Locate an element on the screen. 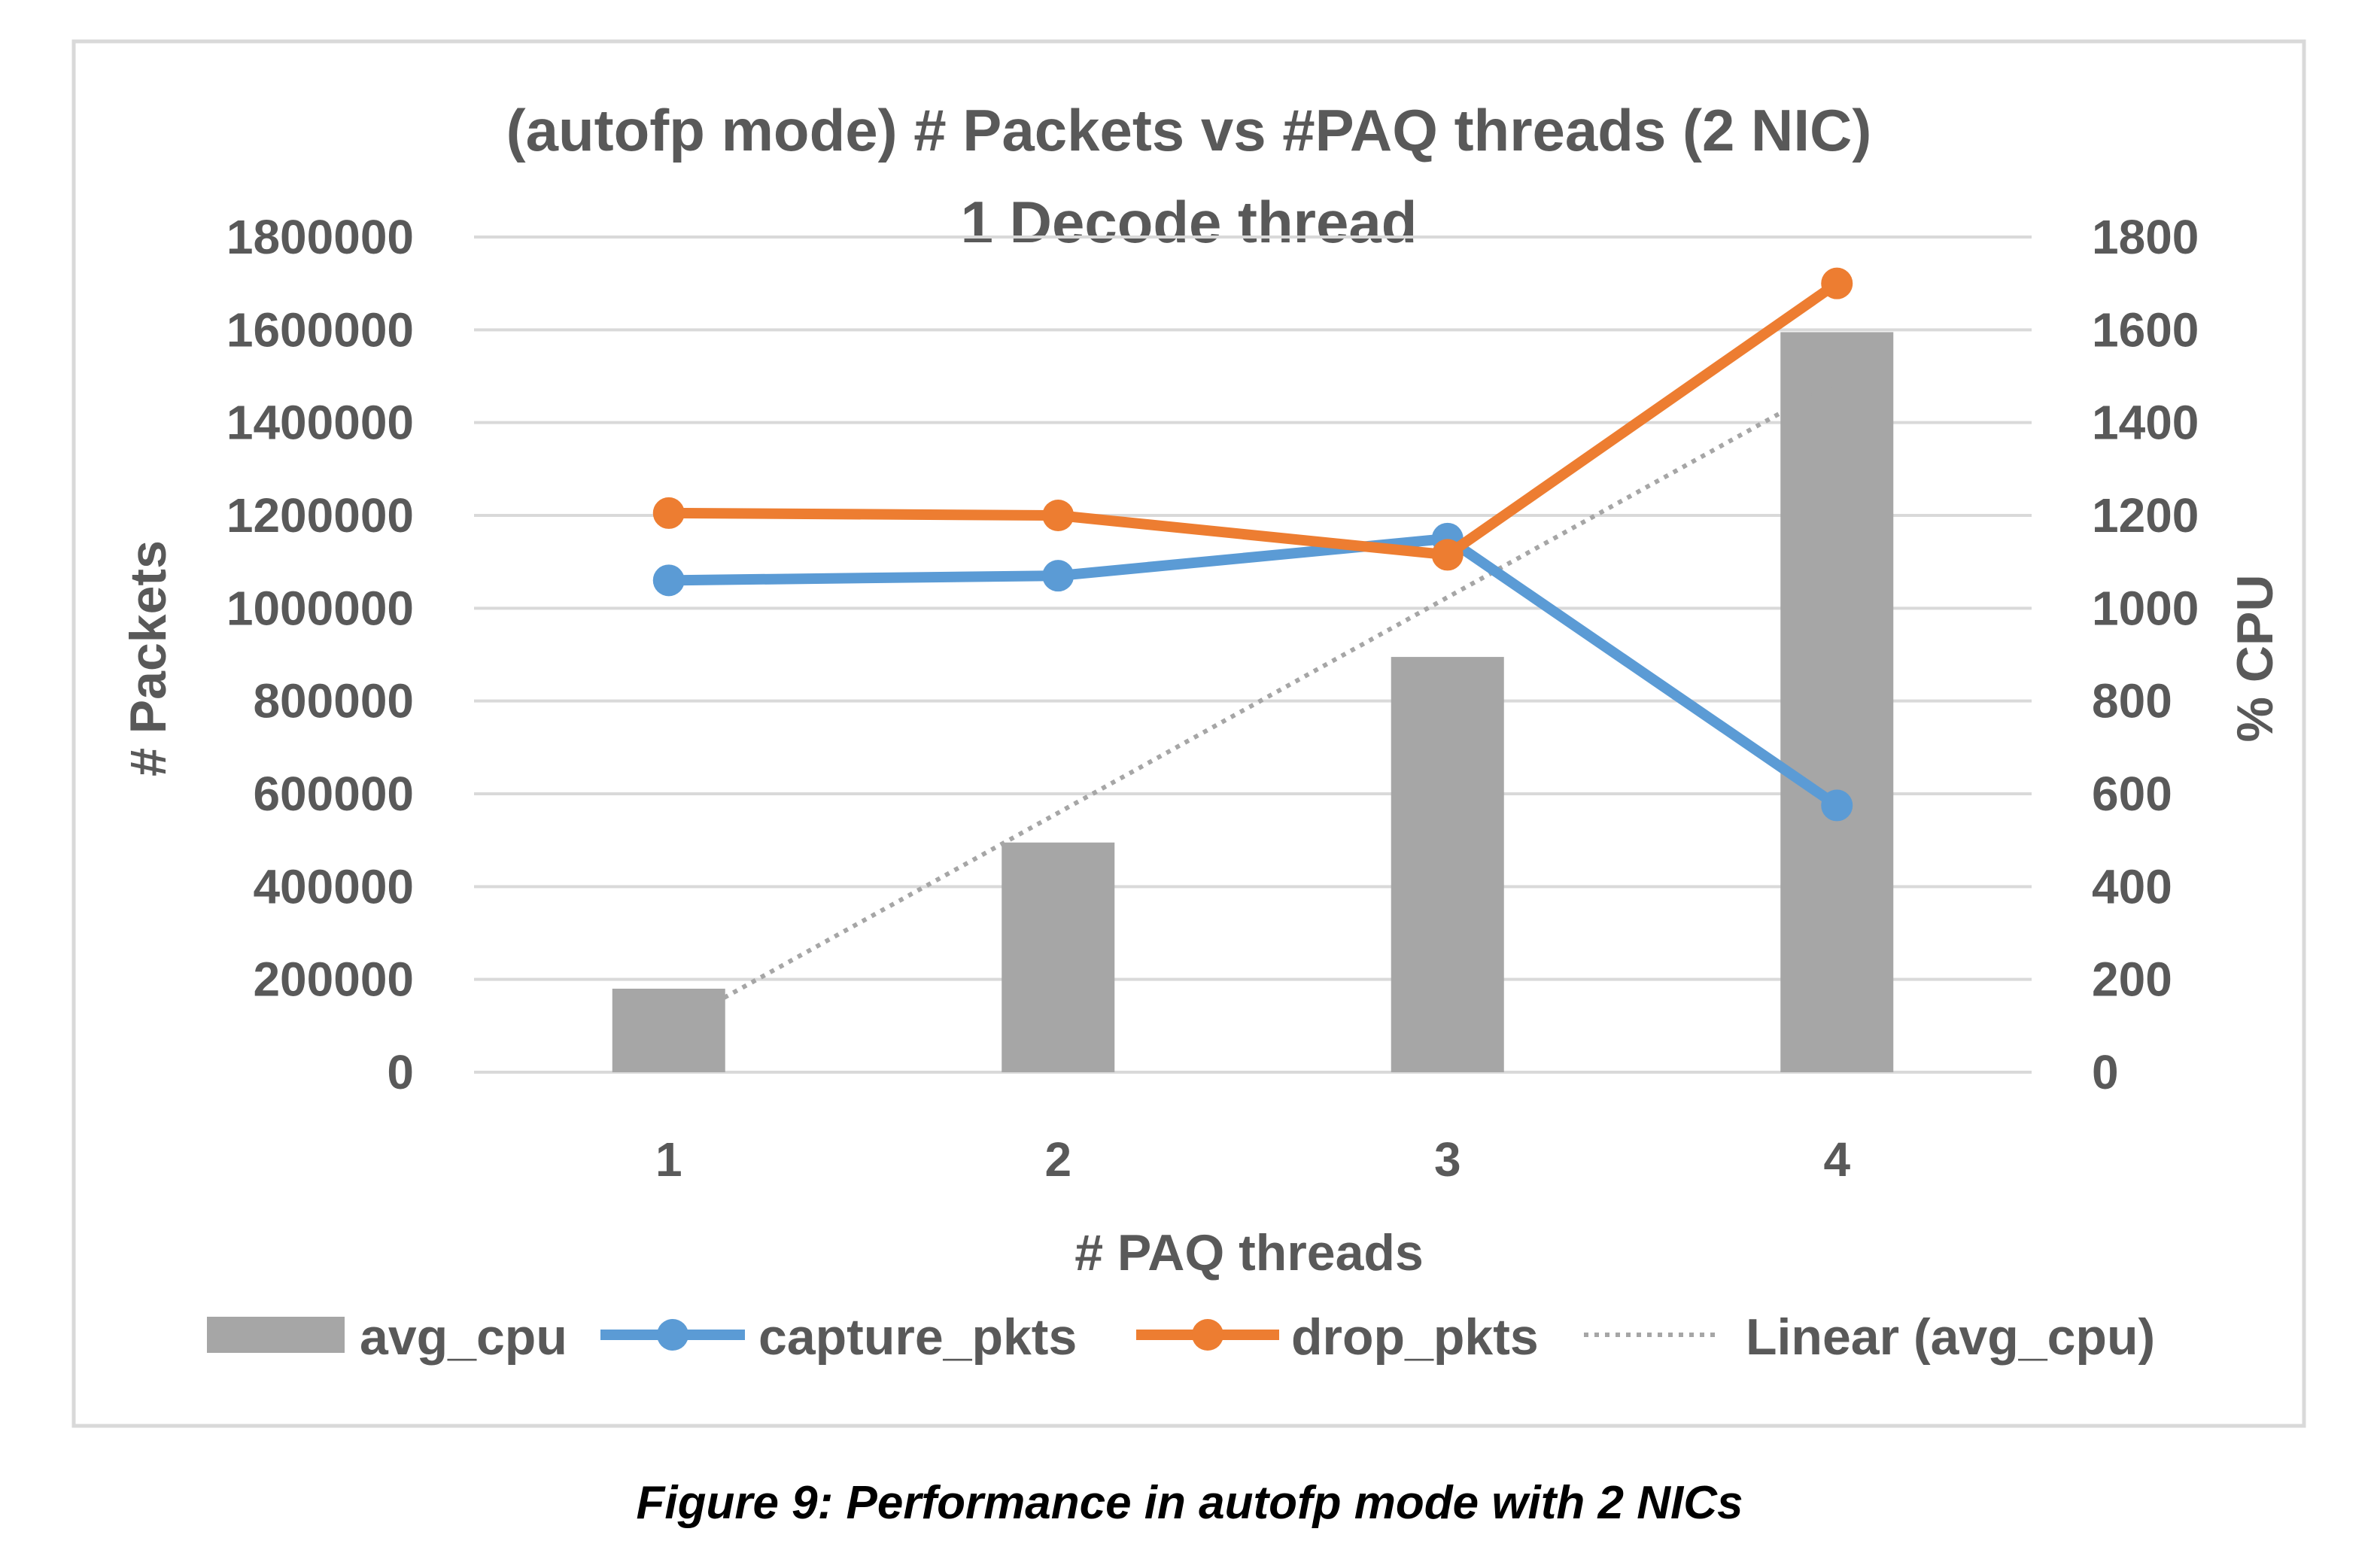 This screenshot has height=1553, width=2380. x-tick-label: 2 is located at coordinates (1057, 1159).